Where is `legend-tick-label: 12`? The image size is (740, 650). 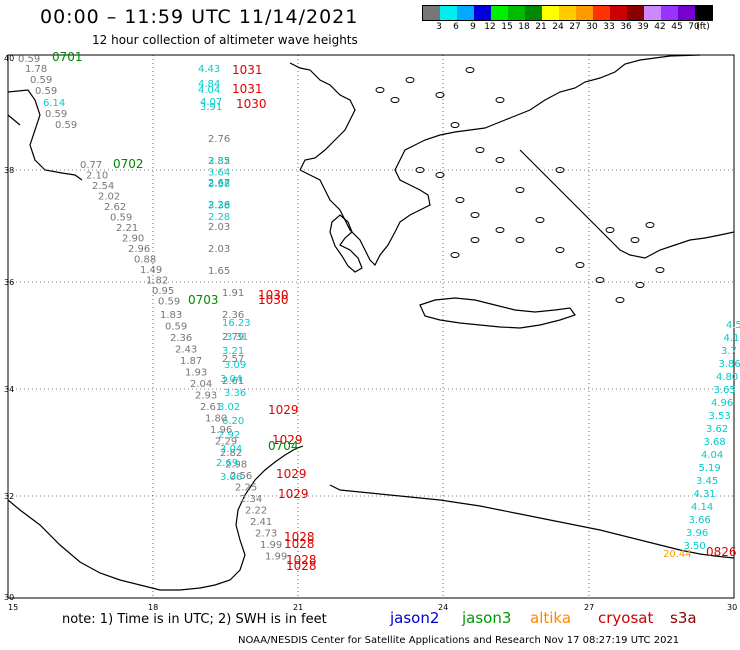 legend-tick-label: 12 is located at coordinates (490, 27).